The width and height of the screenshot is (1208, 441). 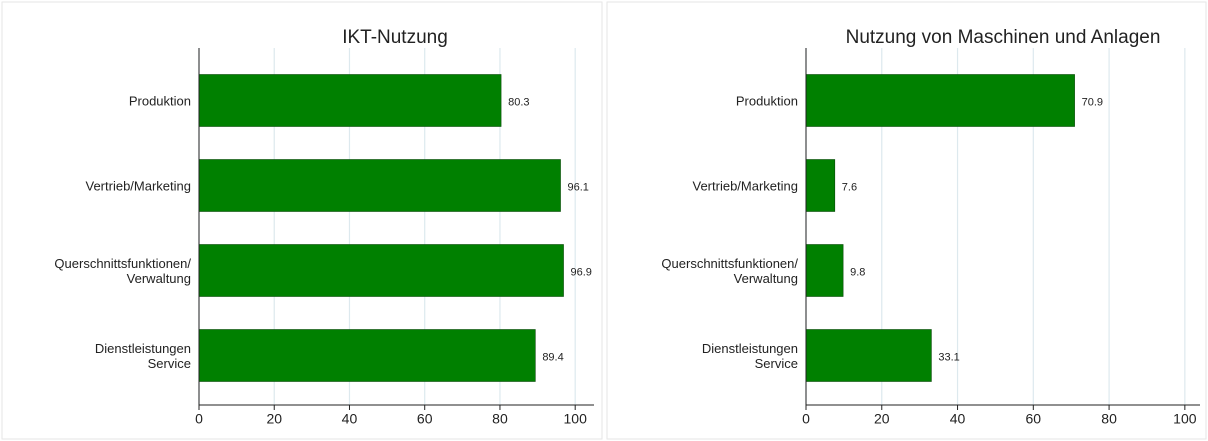 What do you see at coordinates (857, 272) in the screenshot?
I see `value-label: 9.8` at bounding box center [857, 272].